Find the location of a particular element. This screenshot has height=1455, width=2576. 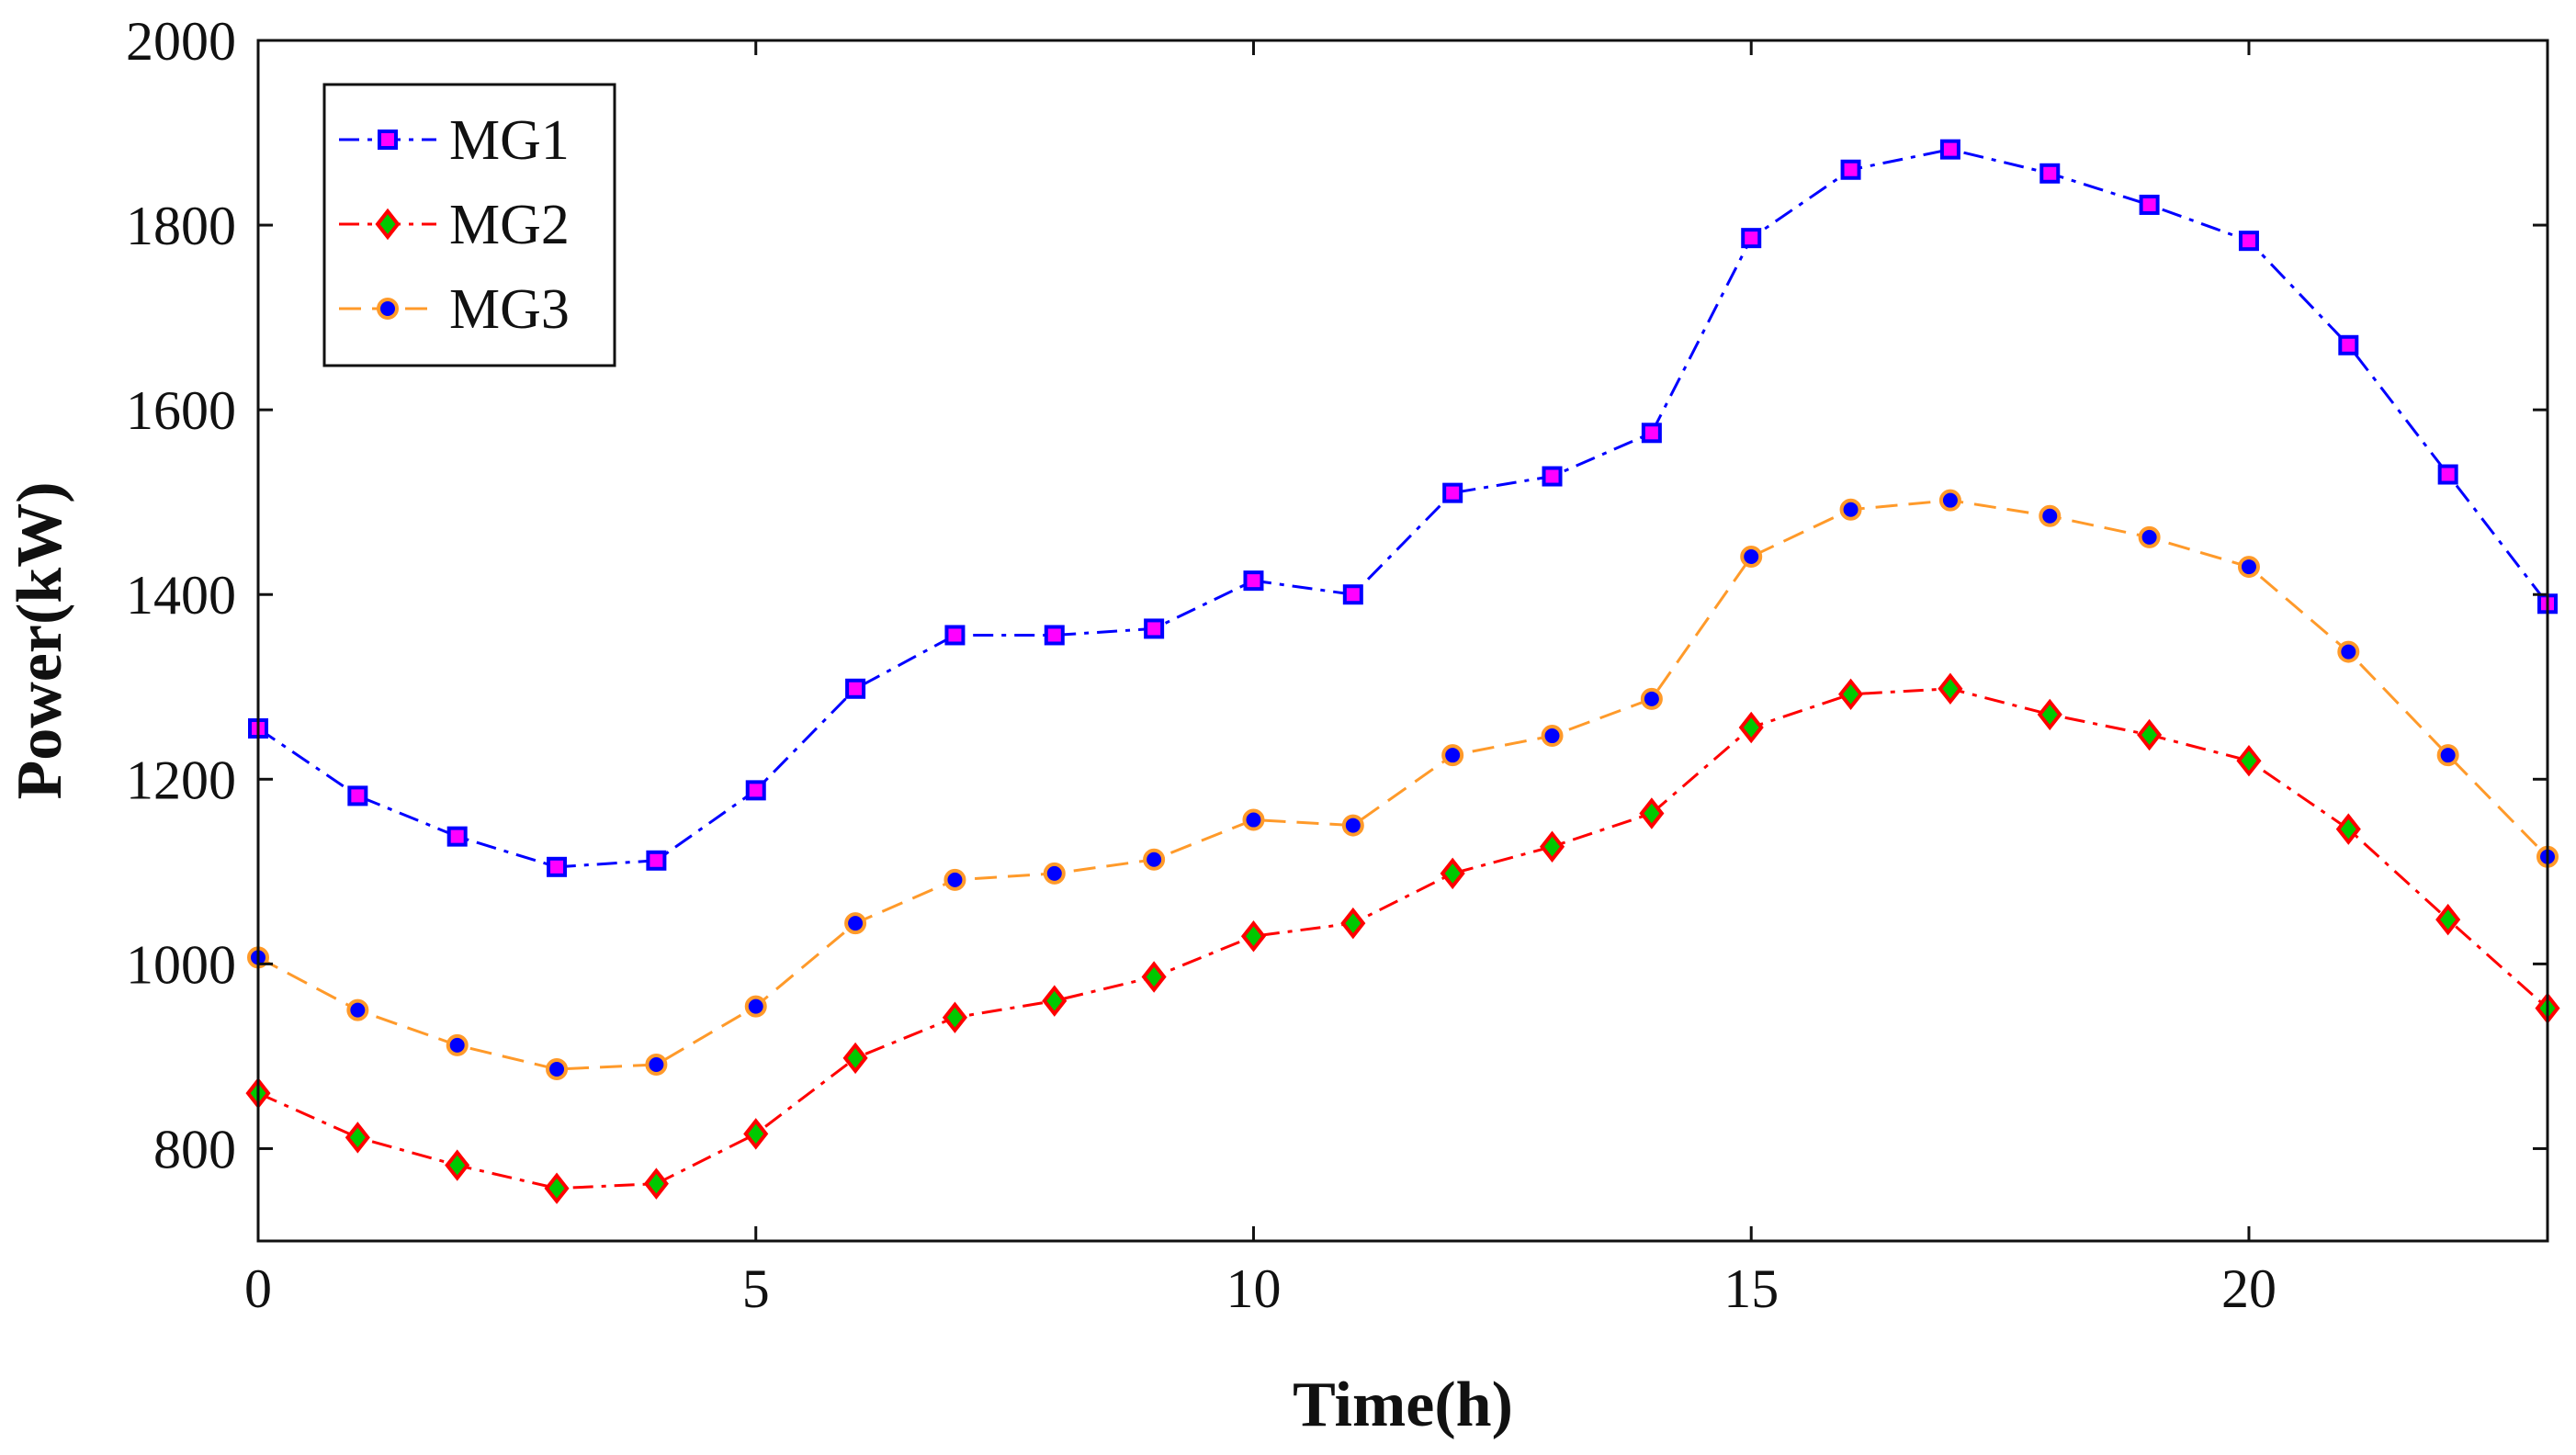

x-tick-label: 20 is located at coordinates (2249, 1288).